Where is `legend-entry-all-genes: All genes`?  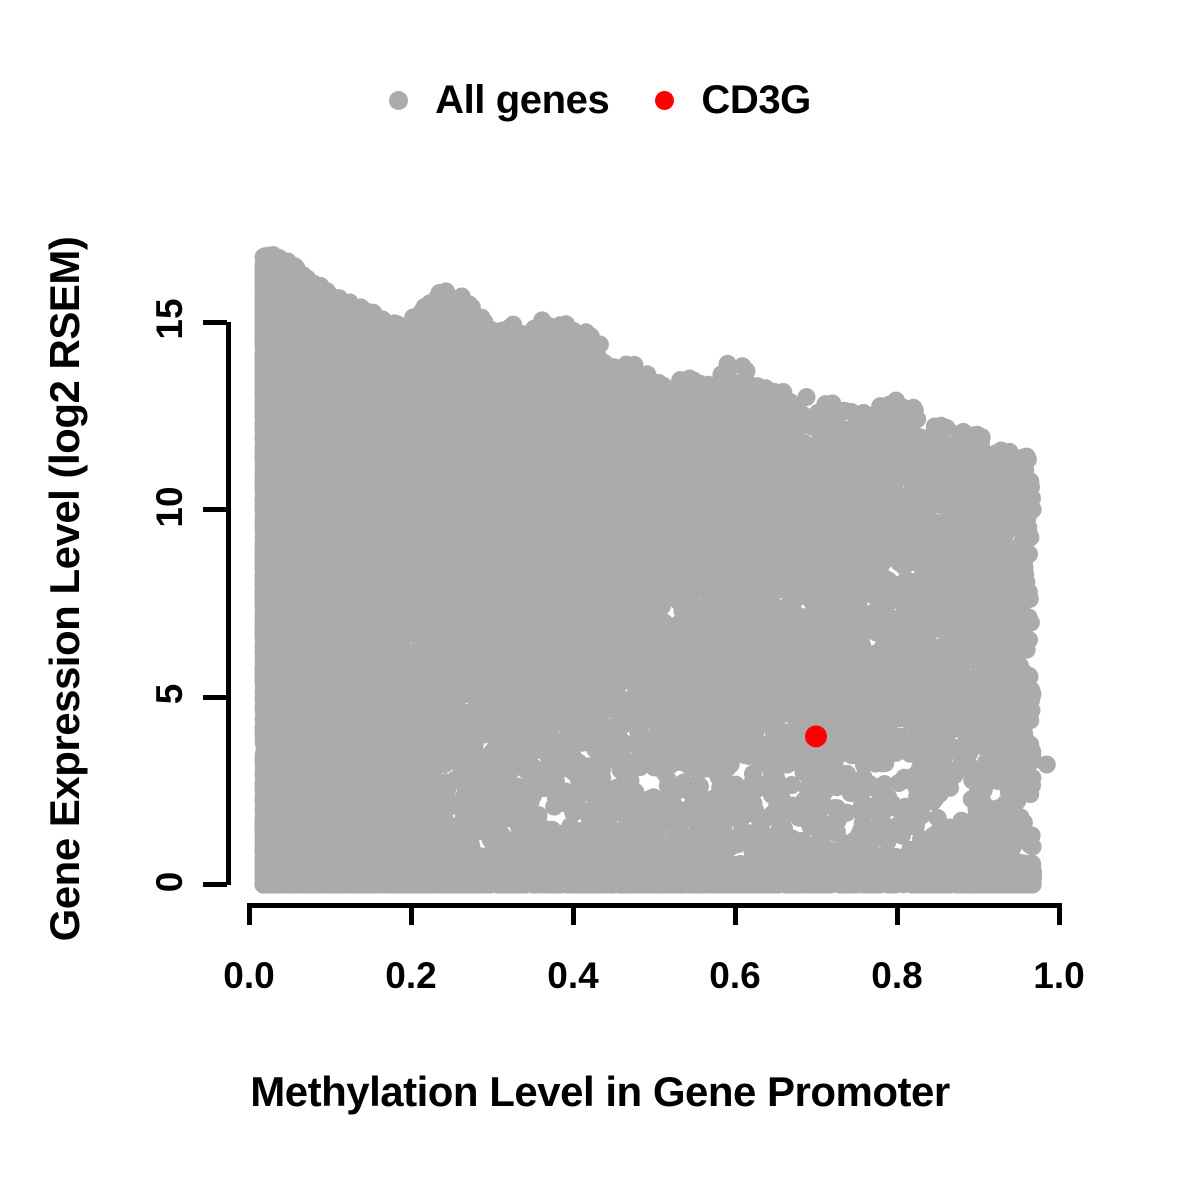 legend-entry-all-genes: All genes is located at coordinates (499, 100).